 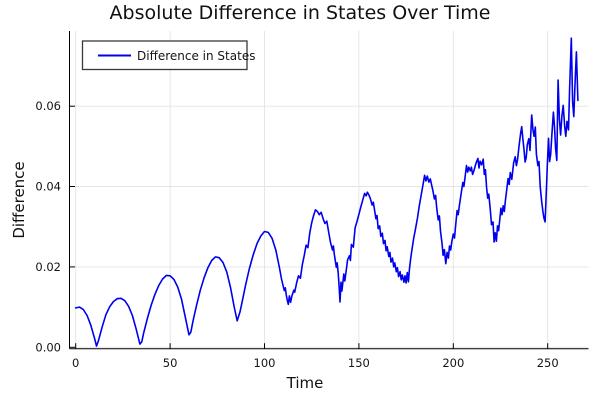 What do you see at coordinates (19, 199) in the screenshot?
I see `y-axis-label: Difference` at bounding box center [19, 199].